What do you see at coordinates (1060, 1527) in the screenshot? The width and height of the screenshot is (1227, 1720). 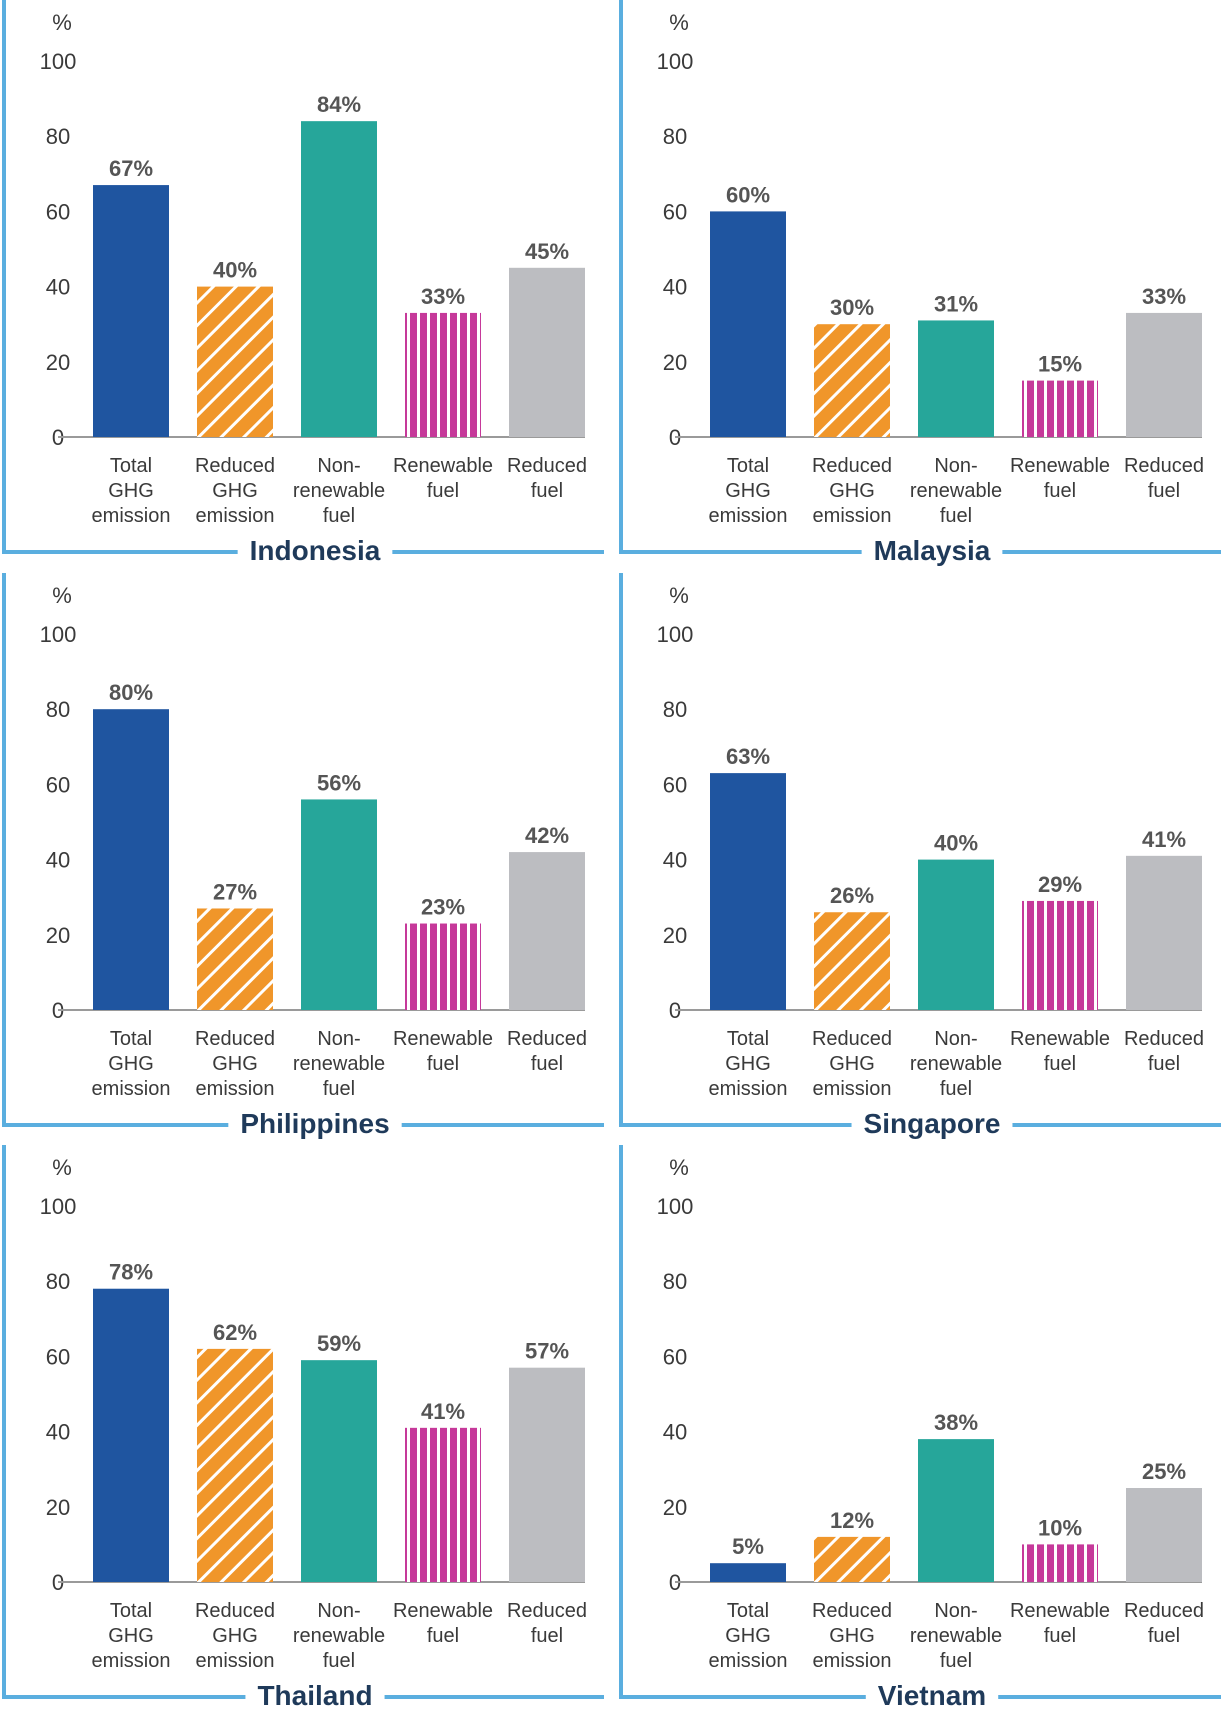 I see `bar-value-label: 10%` at bounding box center [1060, 1527].